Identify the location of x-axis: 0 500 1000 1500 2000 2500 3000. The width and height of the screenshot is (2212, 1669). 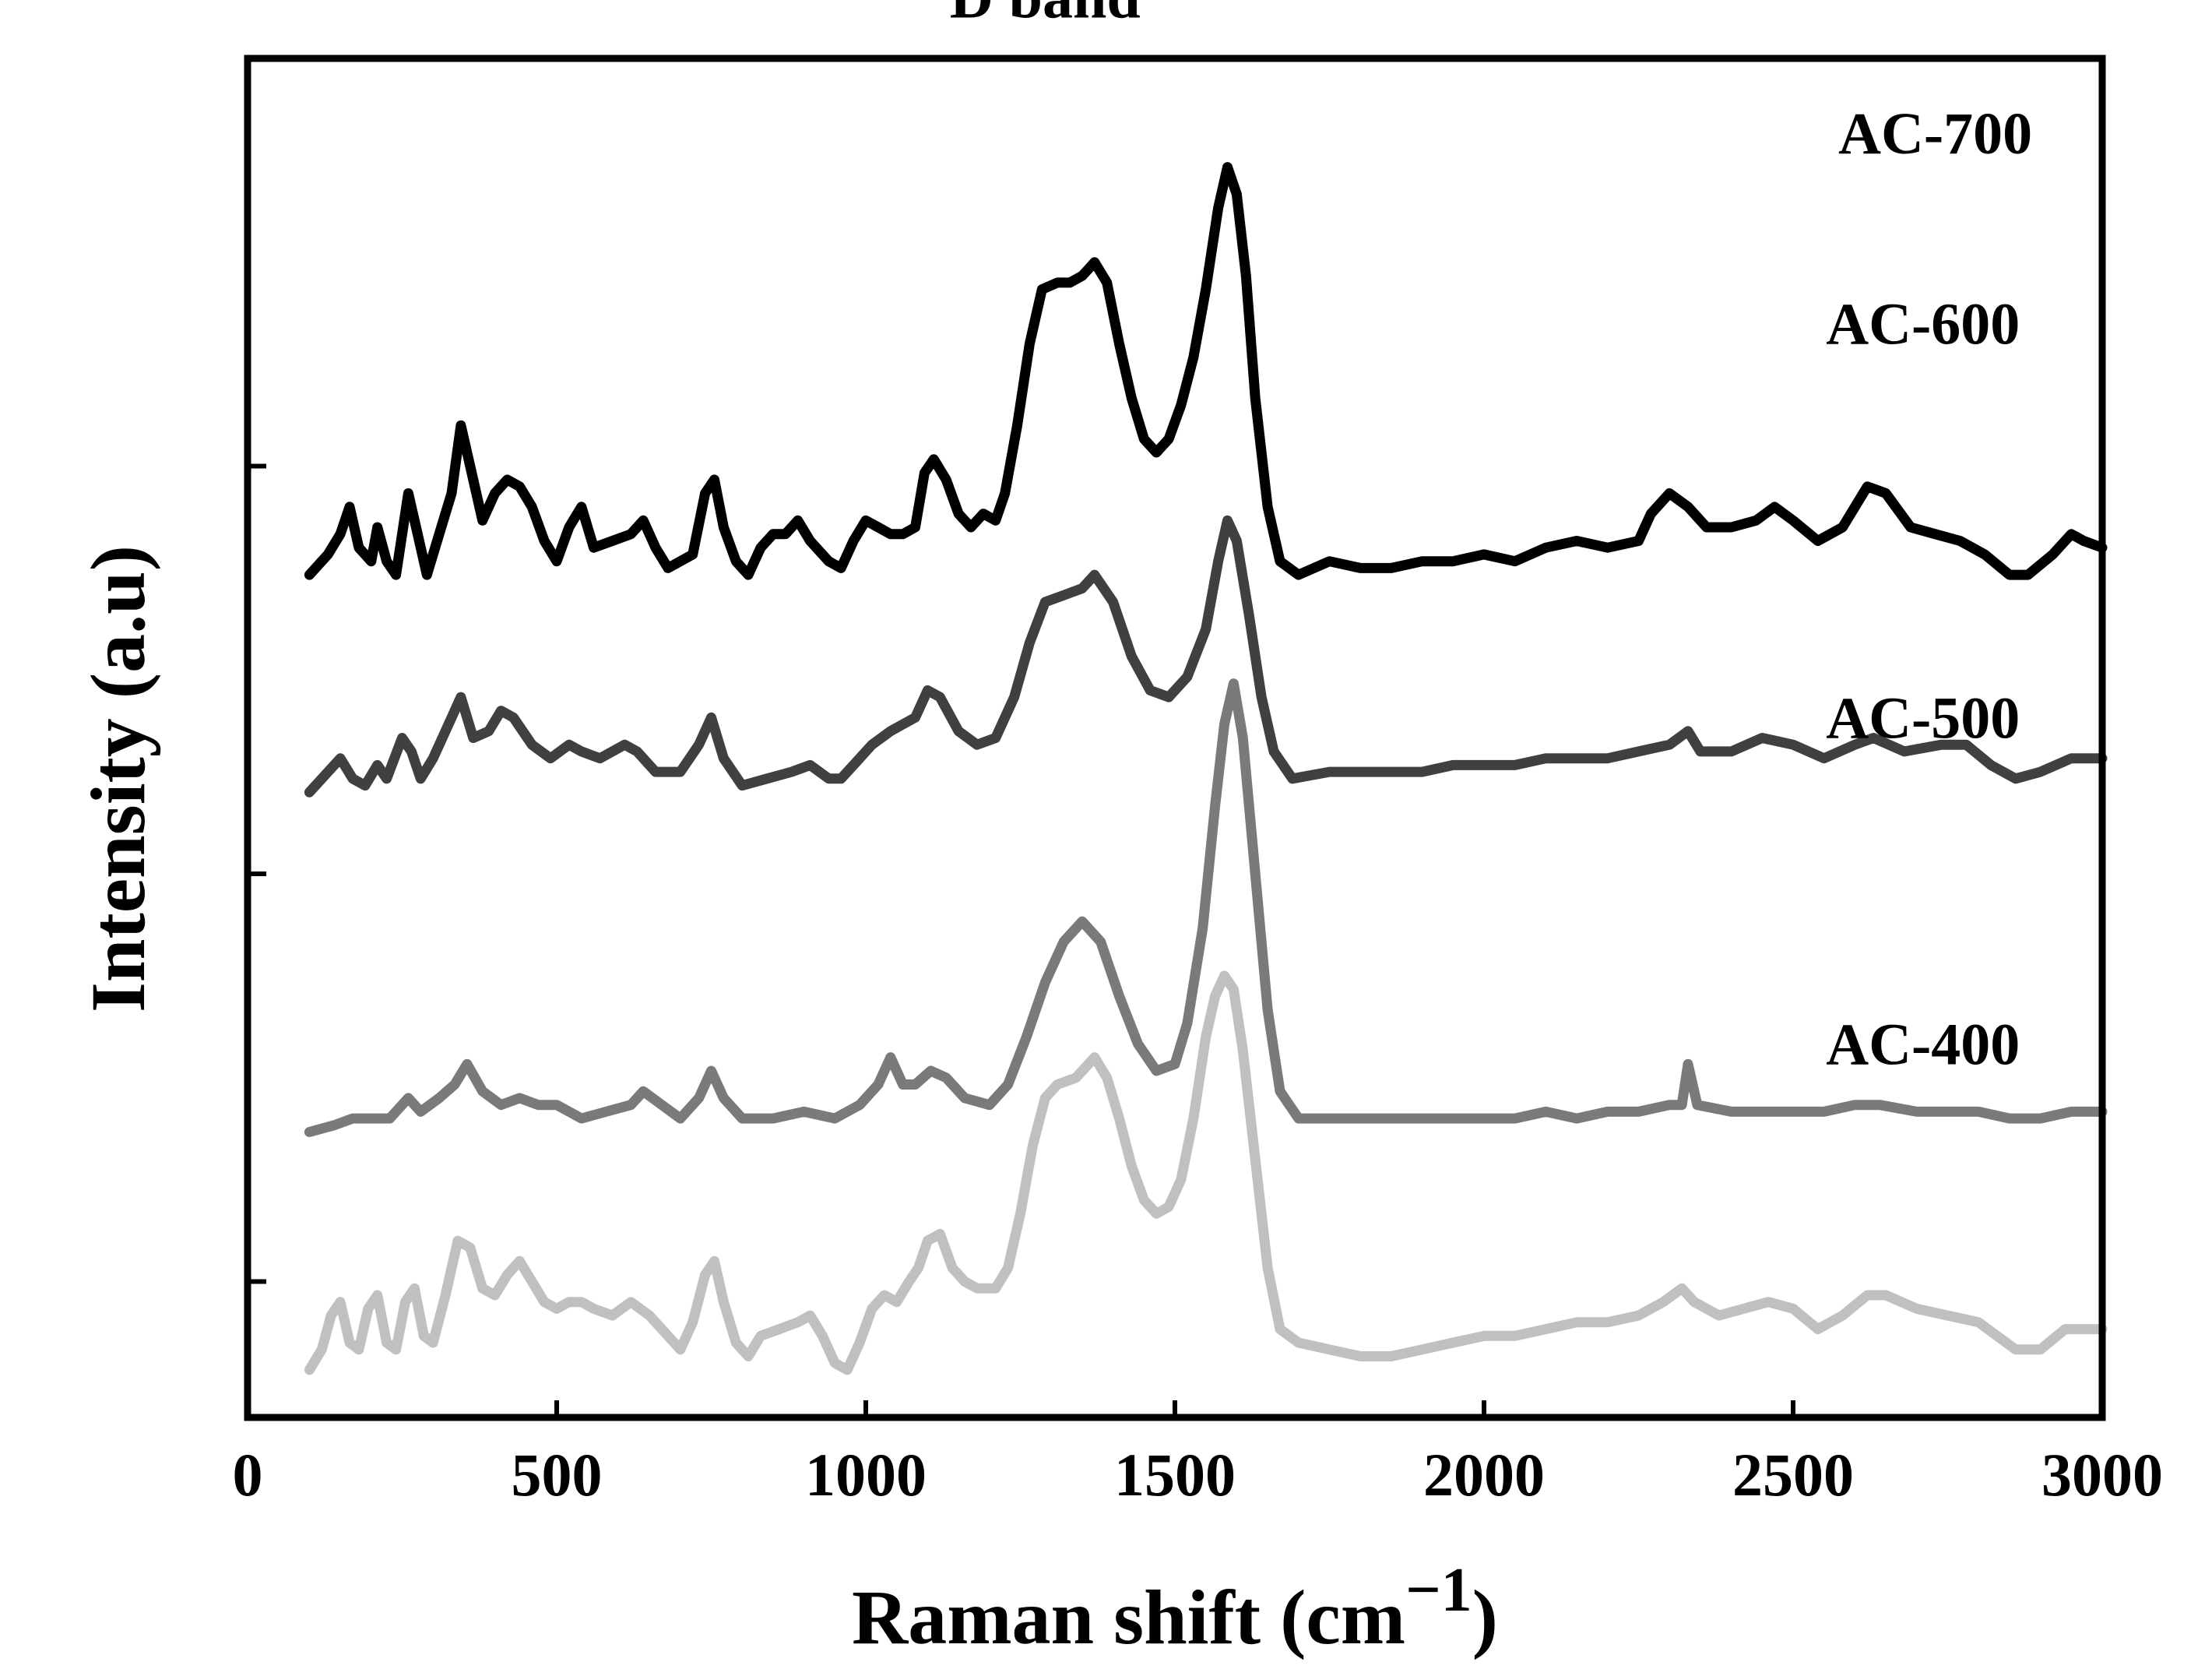
(1198, 1454).